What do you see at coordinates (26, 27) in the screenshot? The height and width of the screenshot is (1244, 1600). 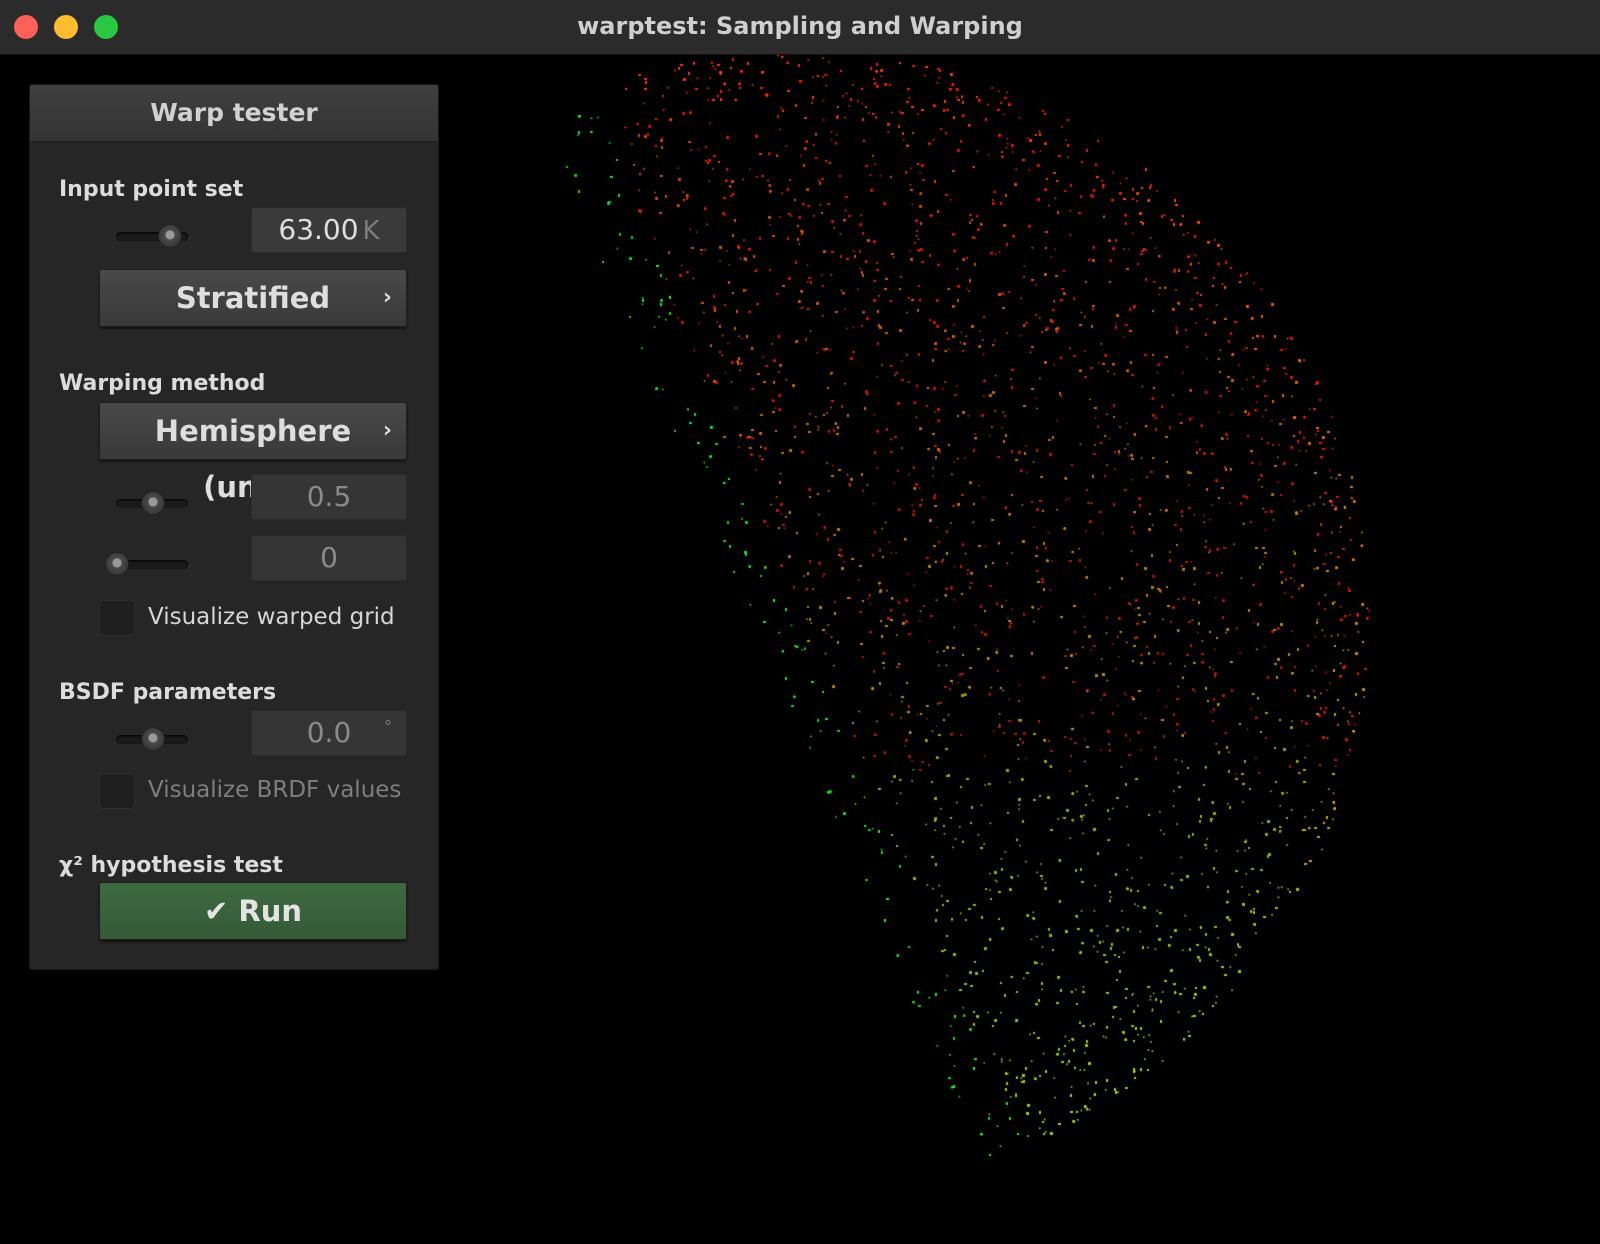 I see `close-window-button` at bounding box center [26, 27].